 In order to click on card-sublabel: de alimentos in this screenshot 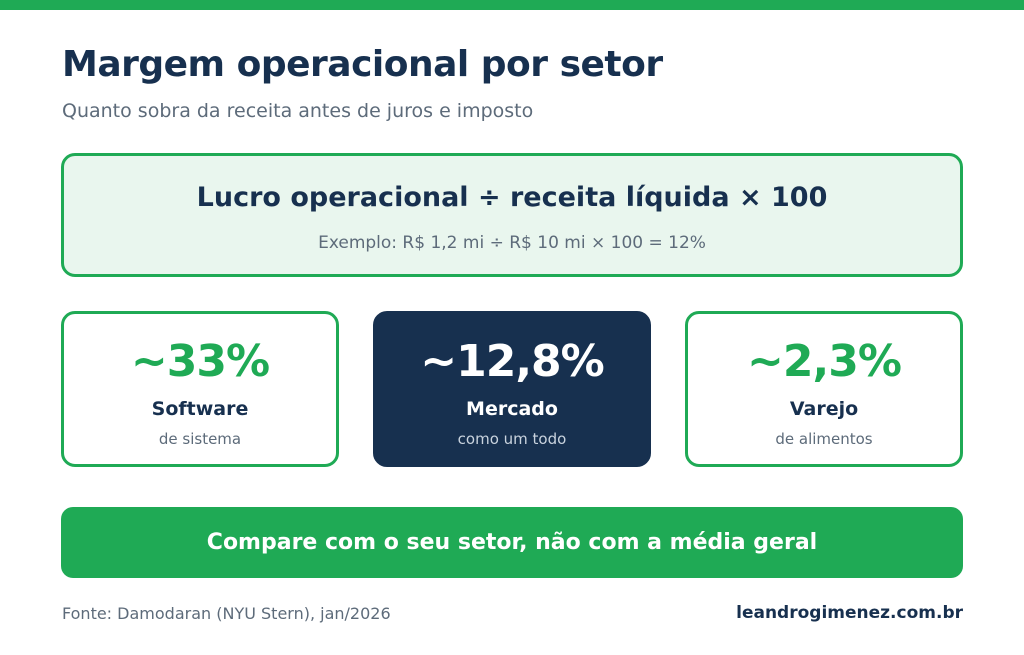, I will do `click(824, 439)`.